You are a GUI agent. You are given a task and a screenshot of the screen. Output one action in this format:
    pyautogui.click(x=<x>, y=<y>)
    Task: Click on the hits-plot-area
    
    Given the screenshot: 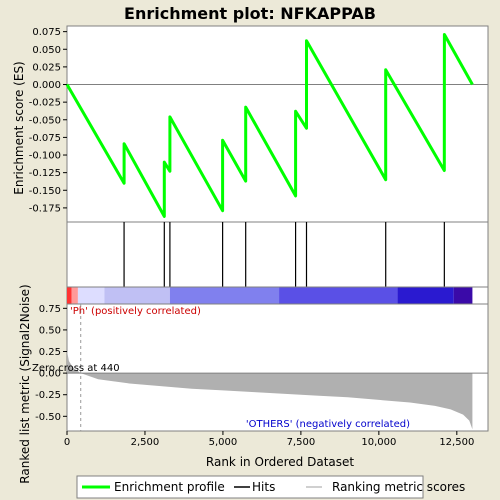 What is the action you would take?
    pyautogui.click(x=277, y=254)
    